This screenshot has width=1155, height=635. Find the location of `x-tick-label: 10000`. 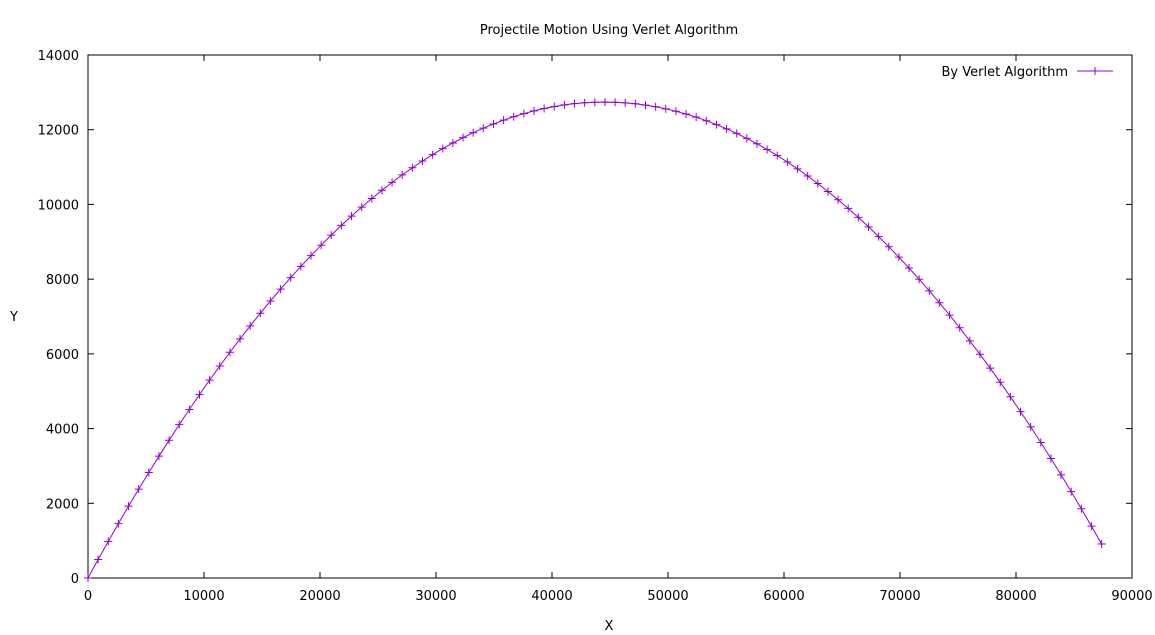

x-tick-label: 10000 is located at coordinates (203, 596).